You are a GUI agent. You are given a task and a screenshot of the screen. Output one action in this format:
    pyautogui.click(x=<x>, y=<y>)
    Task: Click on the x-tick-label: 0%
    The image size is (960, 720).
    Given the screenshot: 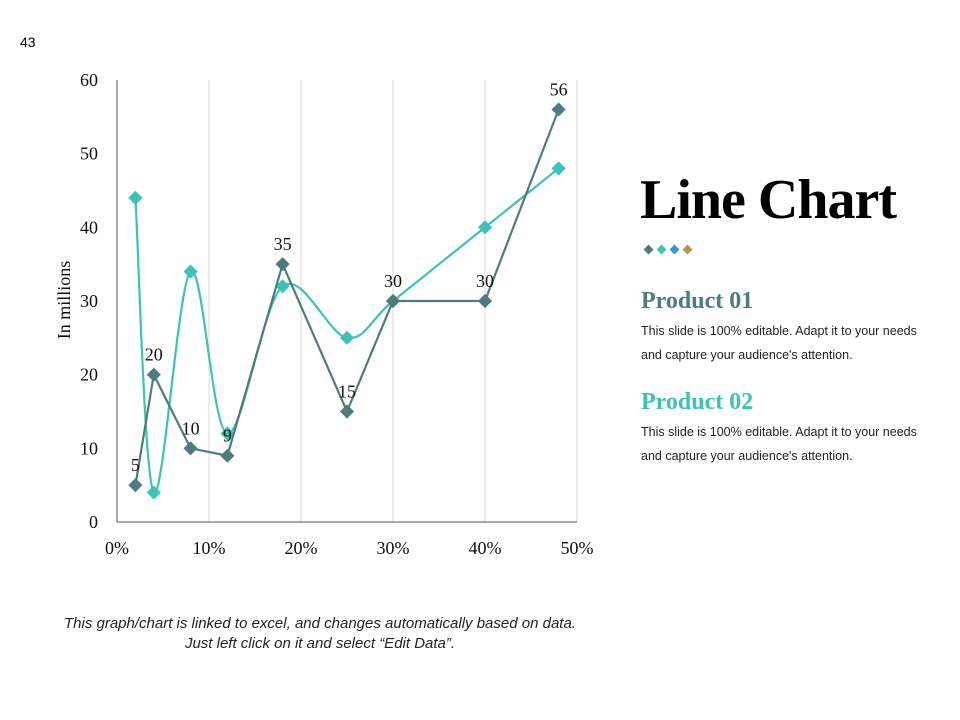 What is the action you would take?
    pyautogui.click(x=117, y=548)
    